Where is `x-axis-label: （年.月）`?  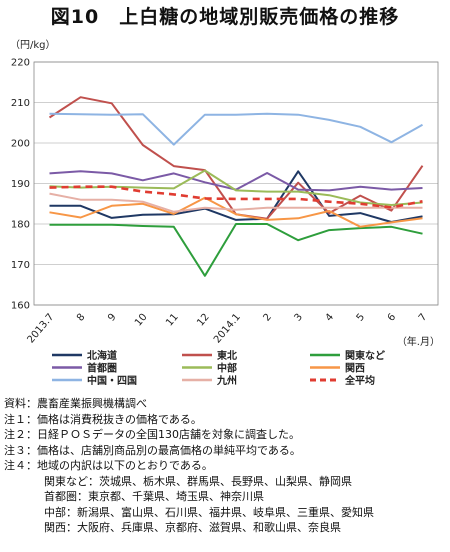 x-axis-label: （年.月） is located at coordinates (418, 341).